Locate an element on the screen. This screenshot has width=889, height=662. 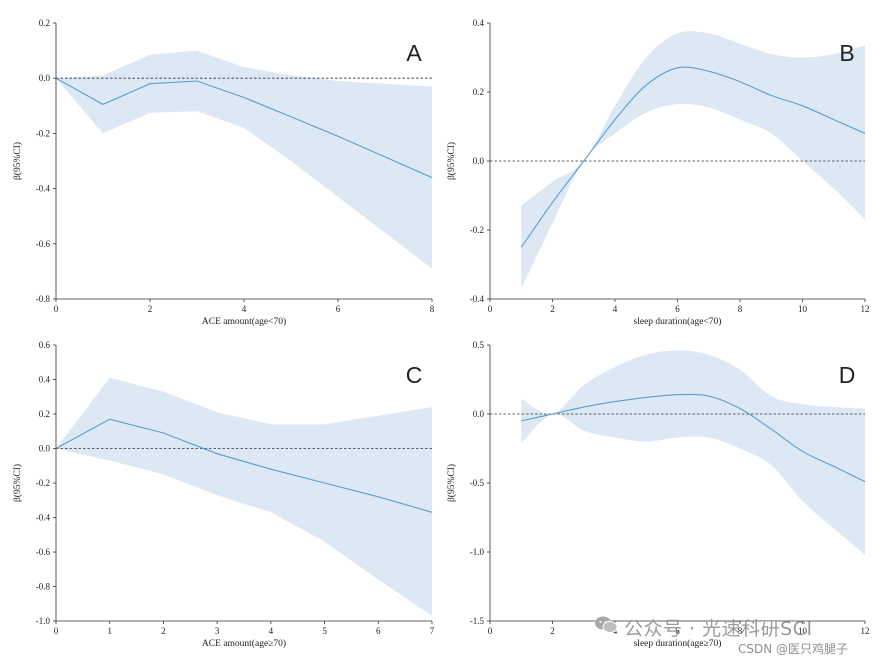
ci-band-d is located at coordinates (693, 452).